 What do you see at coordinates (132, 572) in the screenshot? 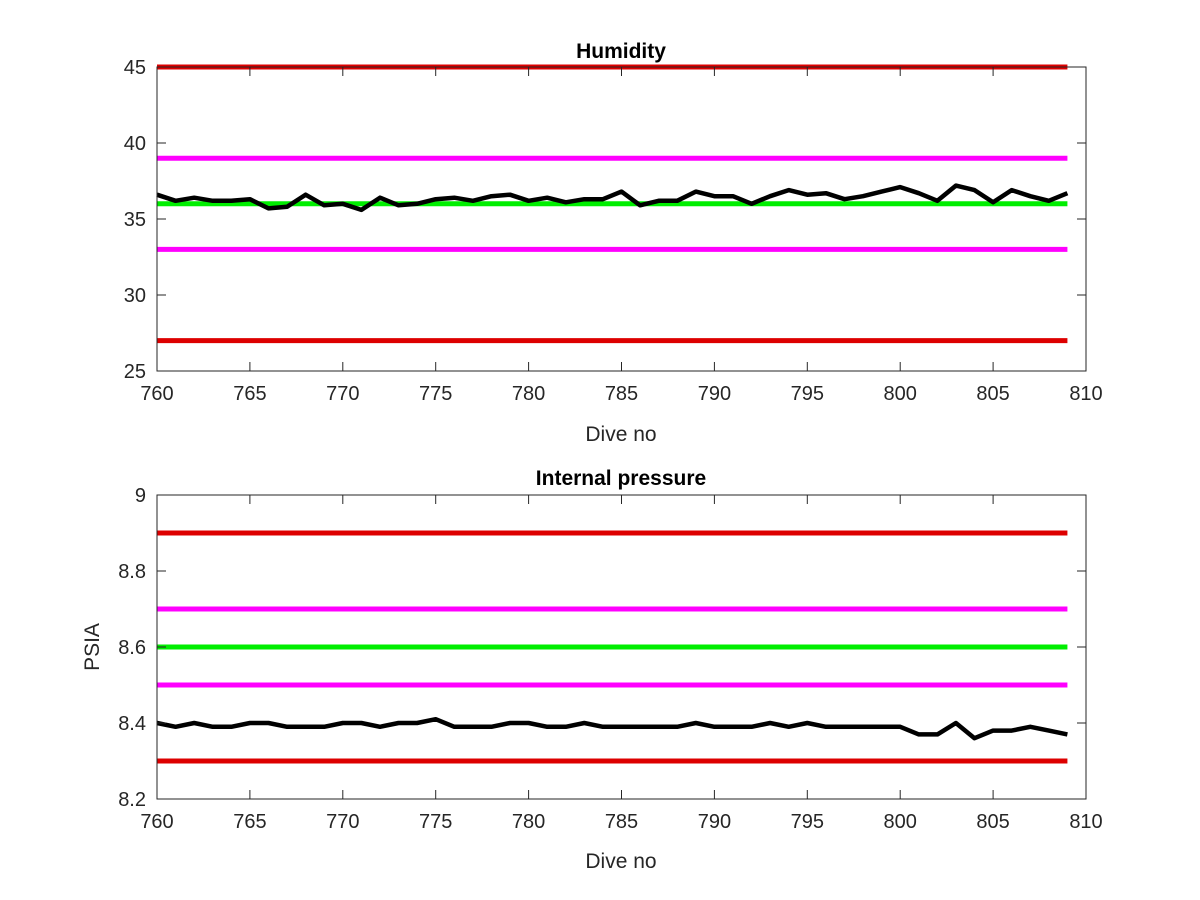
I see `pressure-y-tick-label-3: 8.8` at bounding box center [132, 572].